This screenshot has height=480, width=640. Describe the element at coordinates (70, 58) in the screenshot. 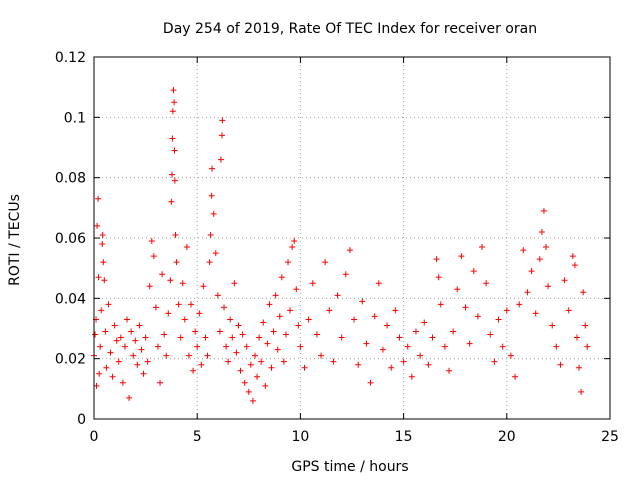

I see `y-tick-label: 0.12` at that location.